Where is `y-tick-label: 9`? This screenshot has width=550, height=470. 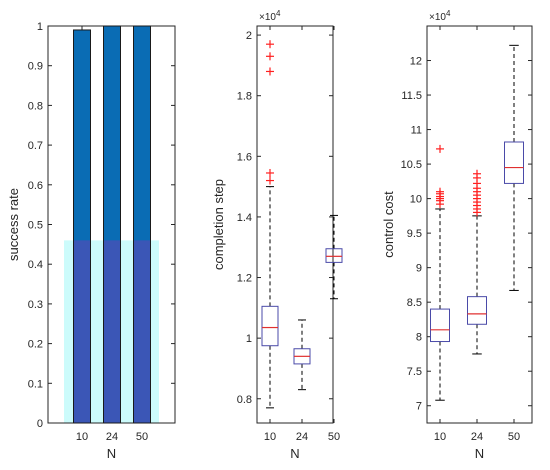
y-tick-label: 9 is located at coordinates (419, 269).